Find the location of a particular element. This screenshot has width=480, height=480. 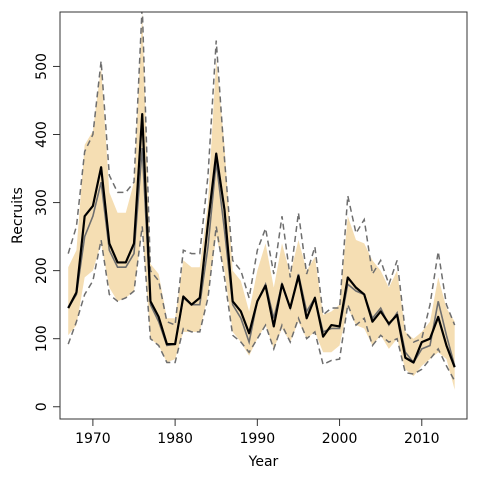

x-tick-label: 1970 is located at coordinates (93, 439).